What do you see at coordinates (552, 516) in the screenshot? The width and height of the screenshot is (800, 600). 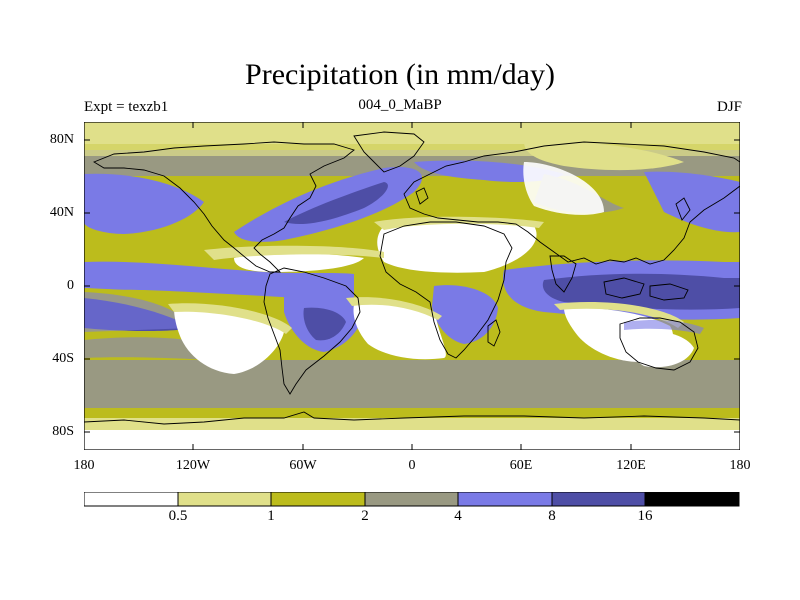 I see `colorbar-label: 8` at bounding box center [552, 516].